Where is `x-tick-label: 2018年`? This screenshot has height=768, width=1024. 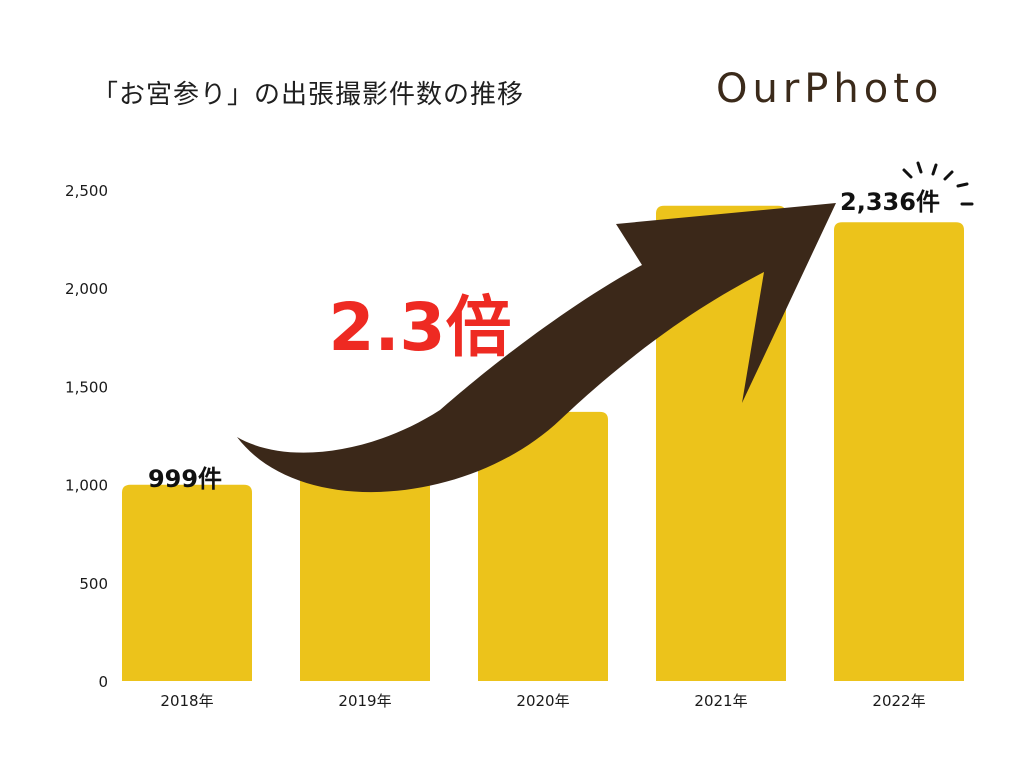 x-tick-label: 2018年 is located at coordinates (186, 701).